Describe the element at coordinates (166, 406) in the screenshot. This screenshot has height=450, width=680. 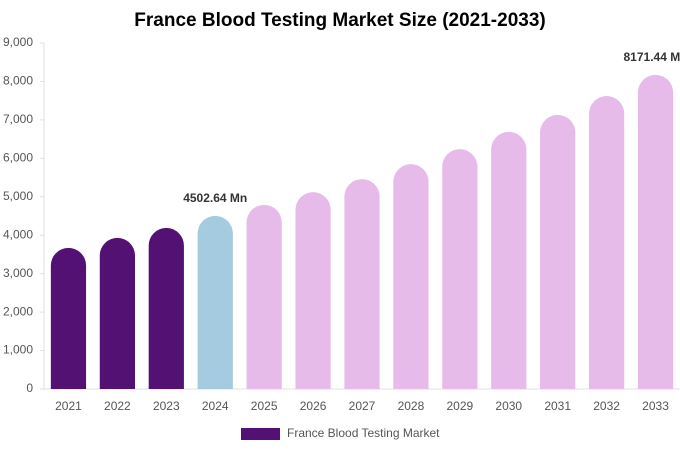
I see `x-tick-label: 2023` at that location.